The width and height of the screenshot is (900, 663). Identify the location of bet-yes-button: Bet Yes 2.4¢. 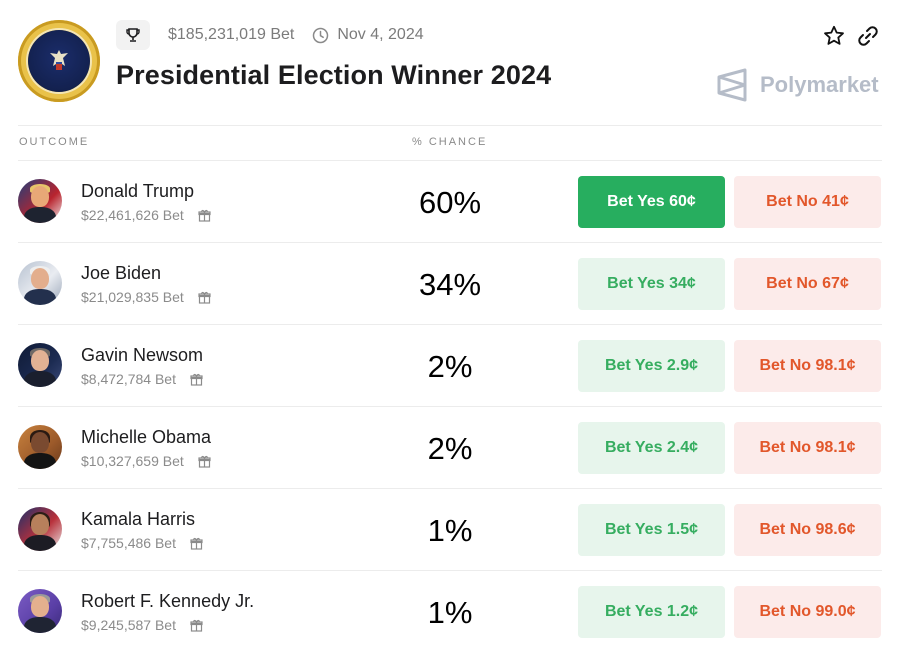
(651, 448).